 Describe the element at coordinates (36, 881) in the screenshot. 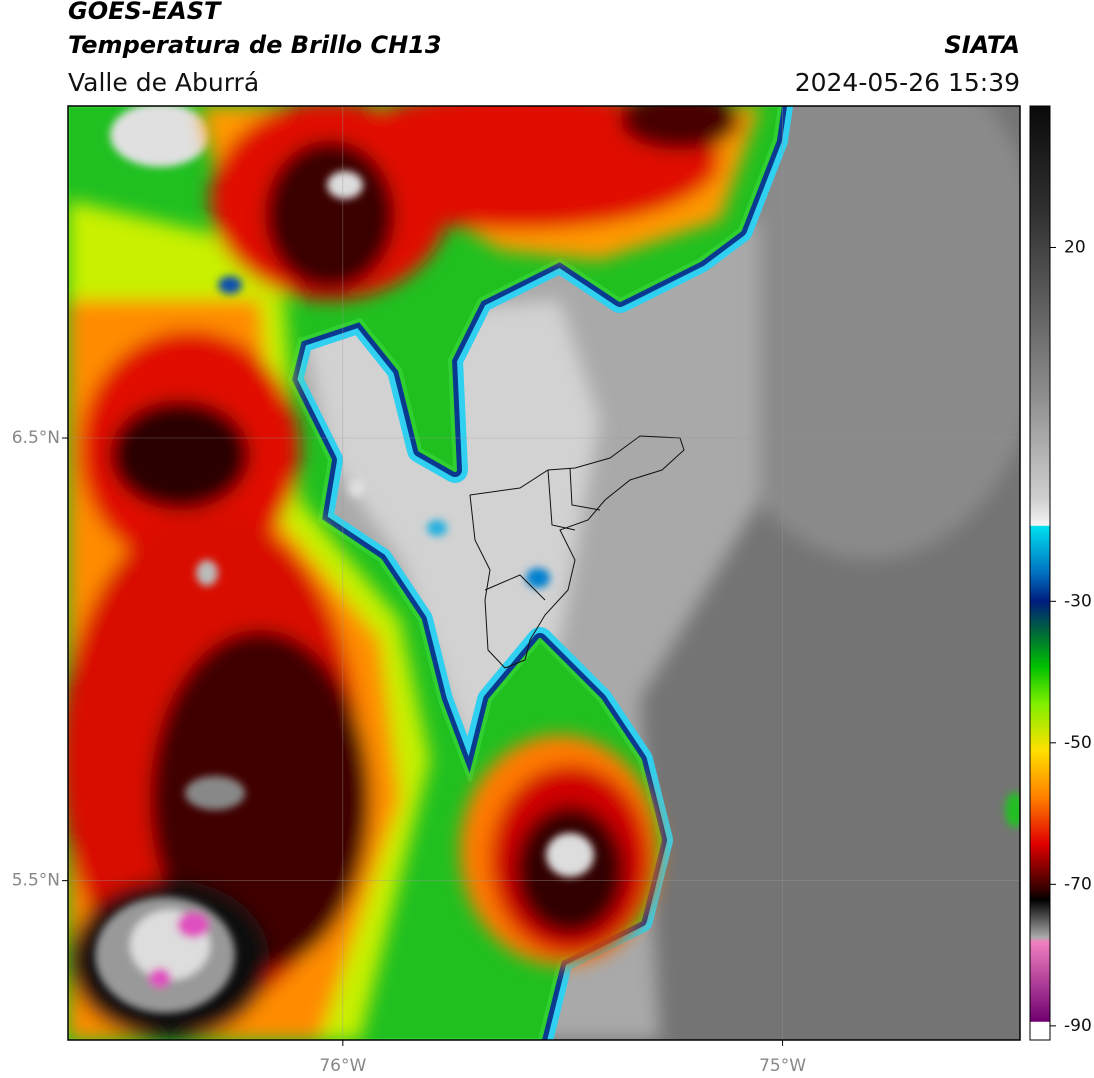

I see `y-tick-label: 5.5°N` at that location.